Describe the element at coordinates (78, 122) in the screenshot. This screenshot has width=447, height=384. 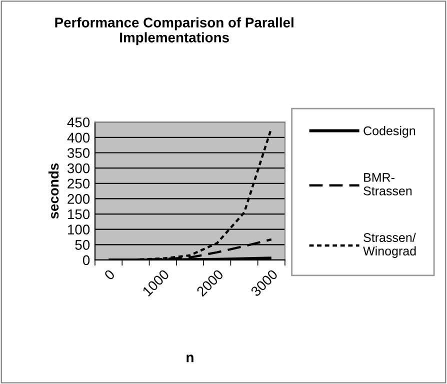
I see `y-tick-label: 450` at that location.